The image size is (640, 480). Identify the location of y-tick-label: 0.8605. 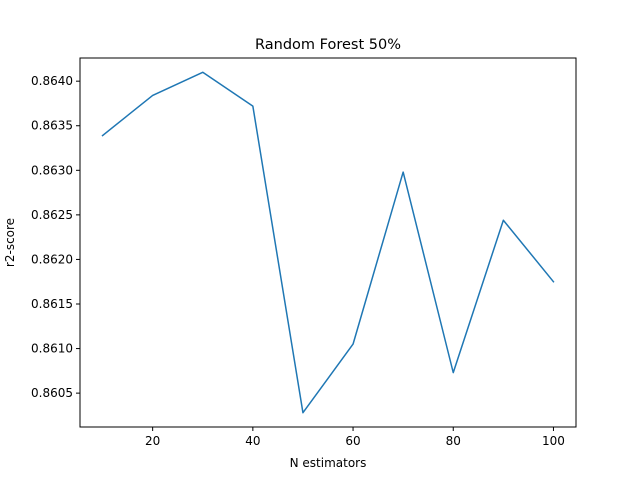
(52, 393).